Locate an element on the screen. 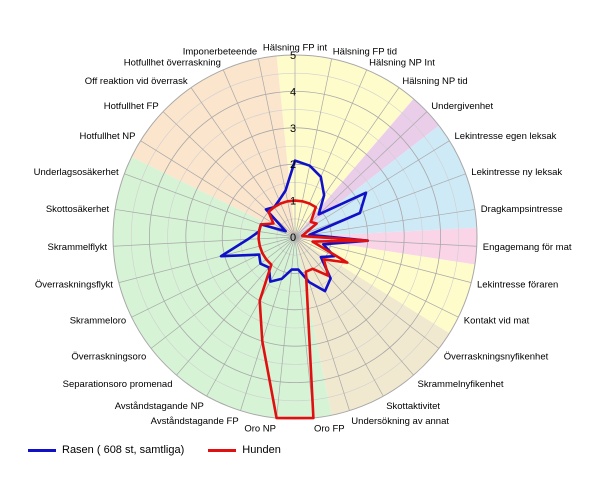  category-label-22: Överraskningsflykt is located at coordinates (74, 285).